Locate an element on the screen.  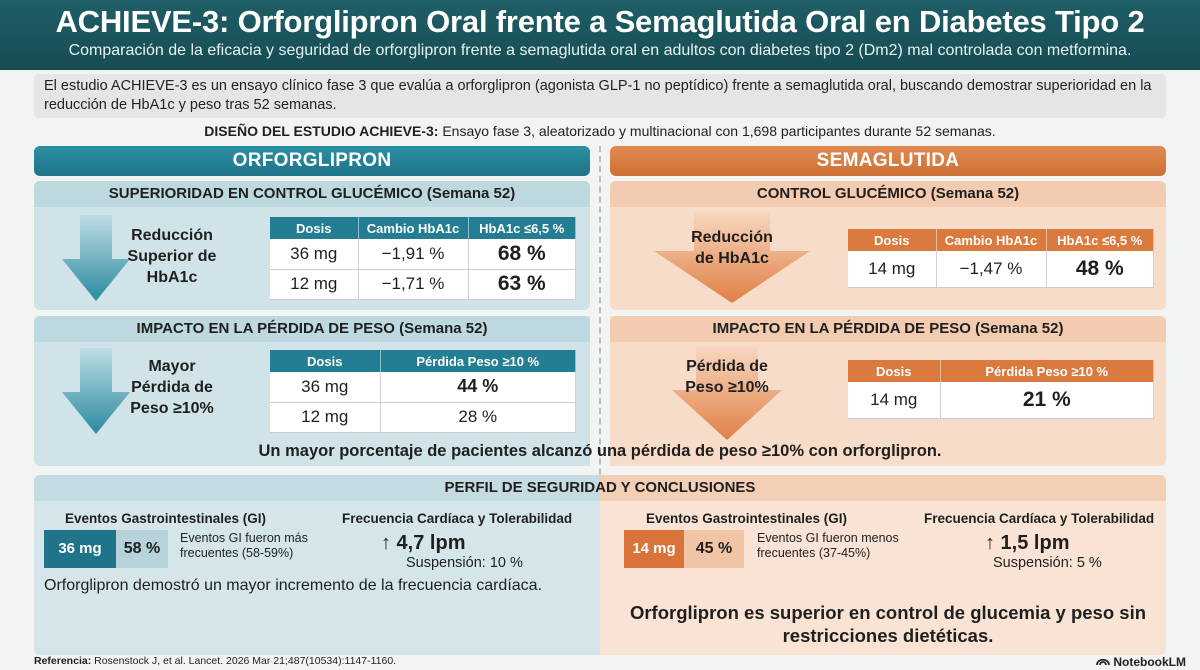
target-cell: 68 % is located at coordinates (522, 254).